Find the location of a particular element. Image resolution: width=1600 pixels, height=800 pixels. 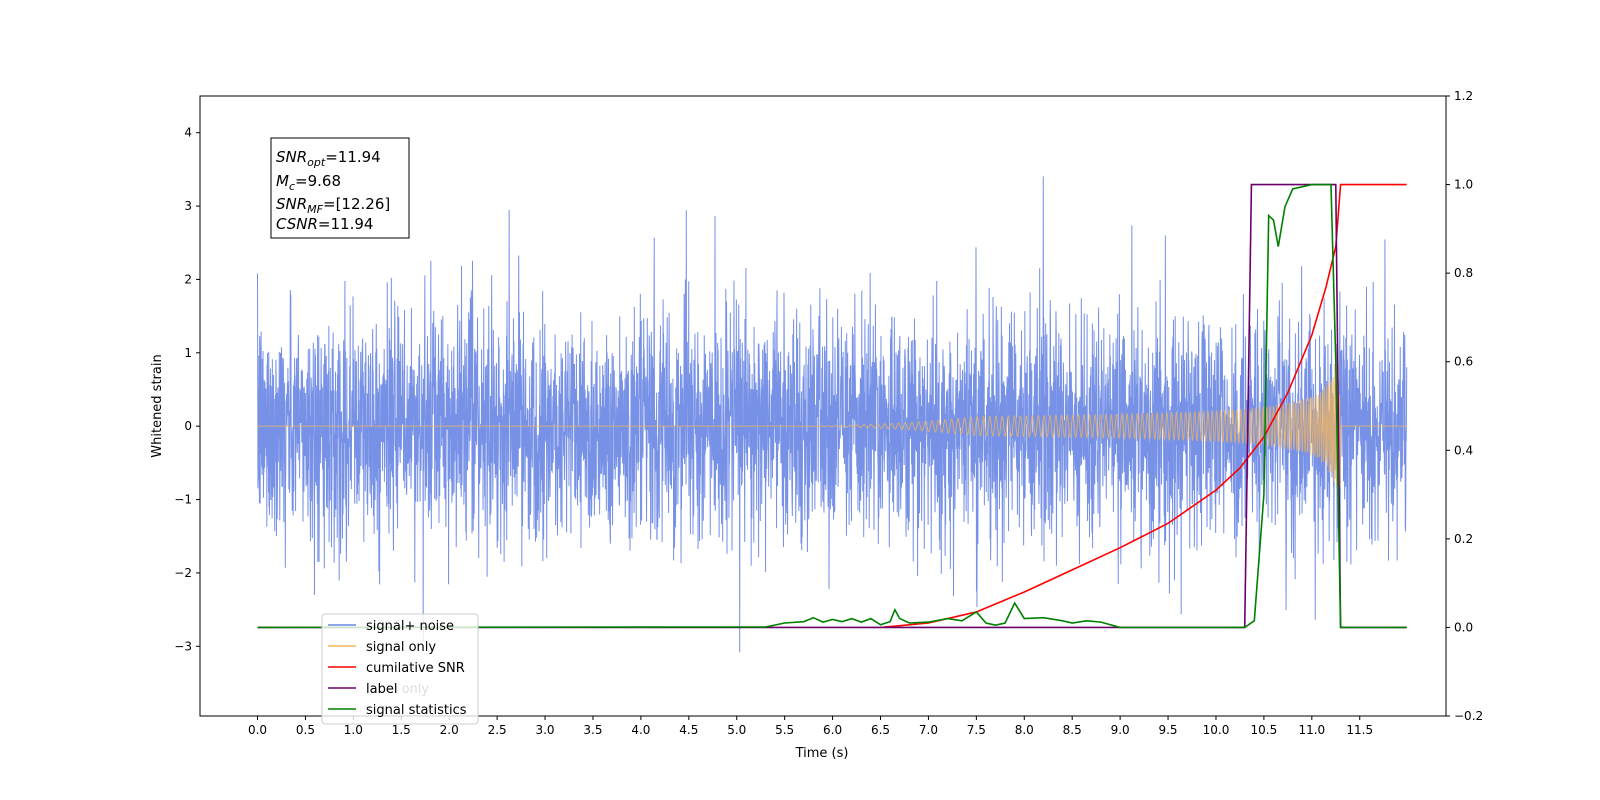

x-tick-label: 3.0 is located at coordinates (544, 730).